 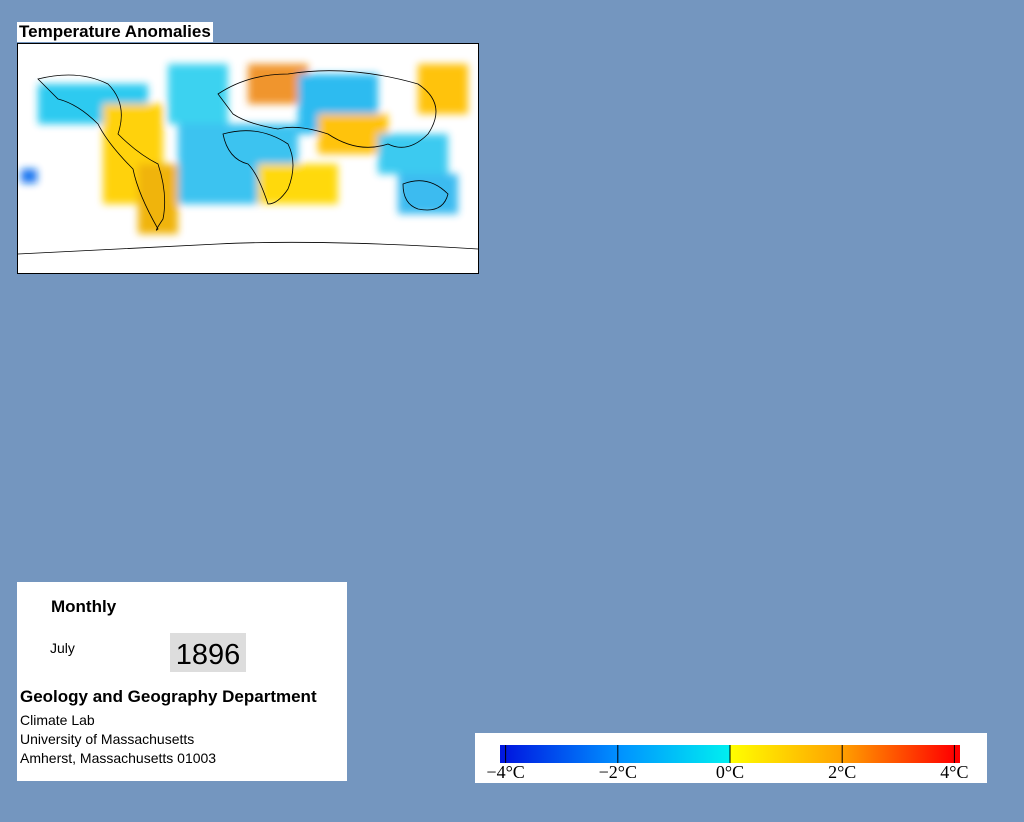 What do you see at coordinates (954, 772) in the screenshot?
I see `colorbar-tick-label: 4°C` at bounding box center [954, 772].